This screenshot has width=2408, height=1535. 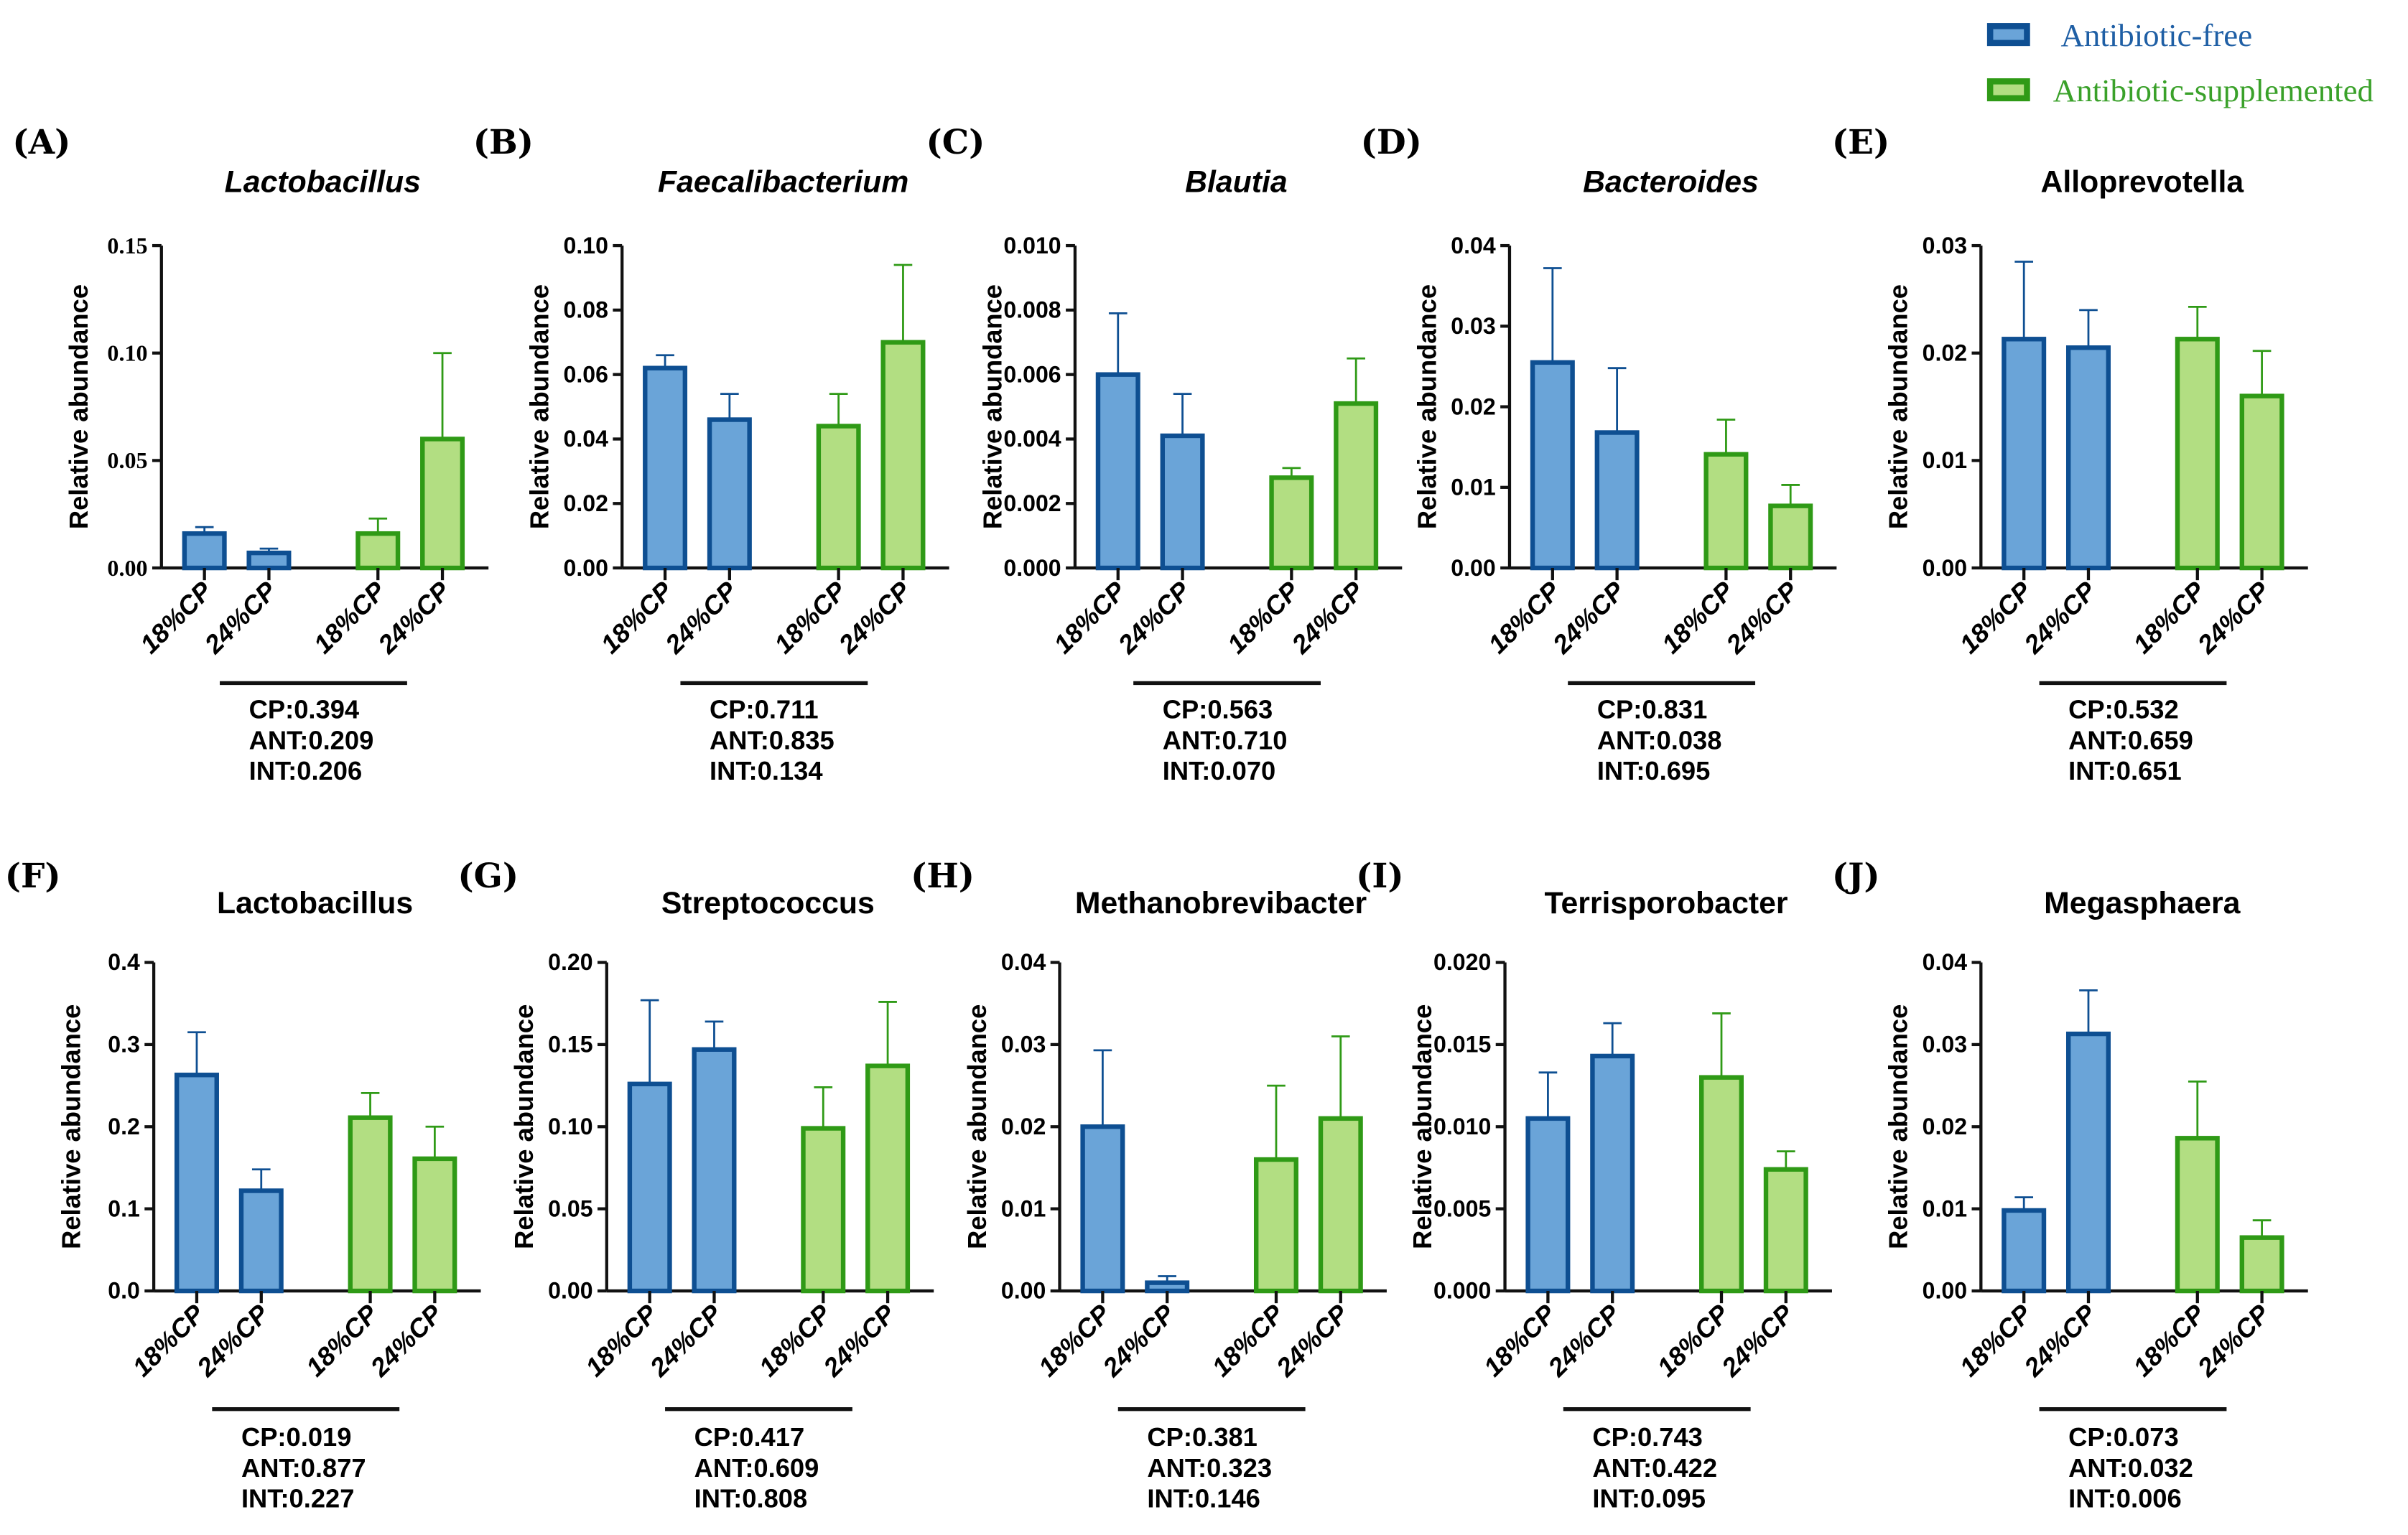 I want to click on chart-title: Alloprevotella, so click(x=2142, y=181).